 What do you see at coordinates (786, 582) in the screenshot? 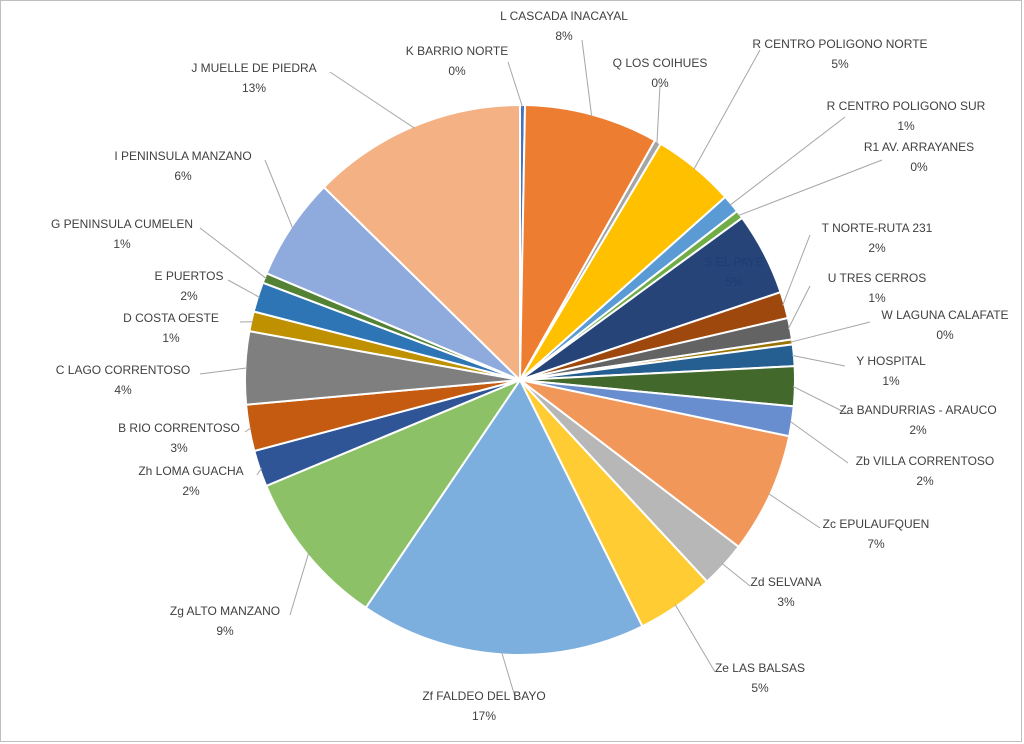
I see `slice-name-label: Zd SELVANA` at bounding box center [786, 582].